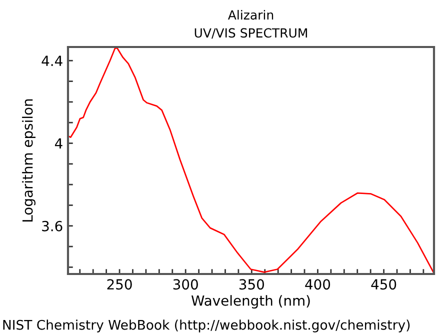 This screenshot has width=448, height=336. What do you see at coordinates (251, 15) in the screenshot?
I see `chart-title: Alizarin` at bounding box center [251, 15].